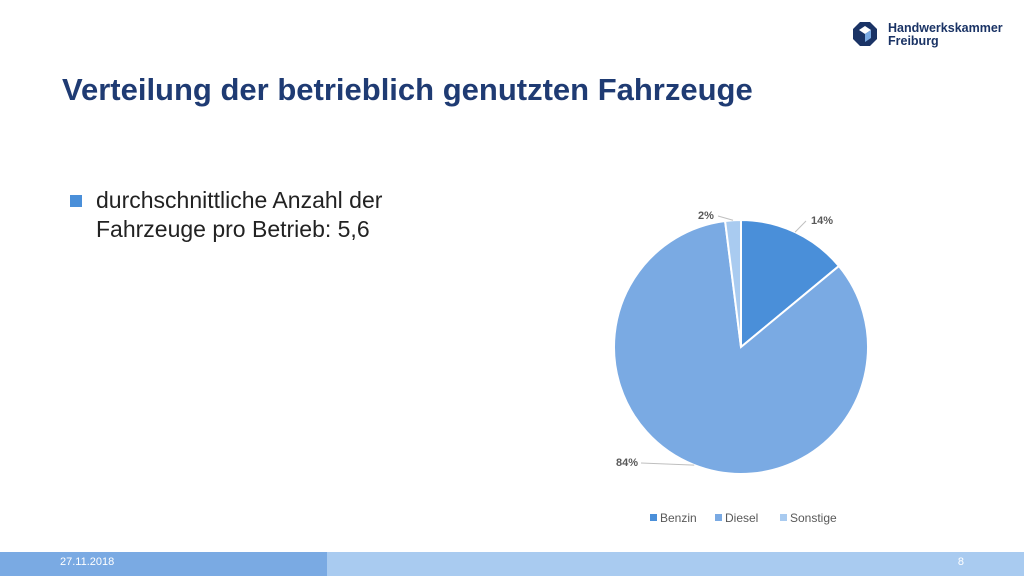 The image size is (1024, 576). I want to click on legend-label-diesel: Diesel, so click(741, 518).